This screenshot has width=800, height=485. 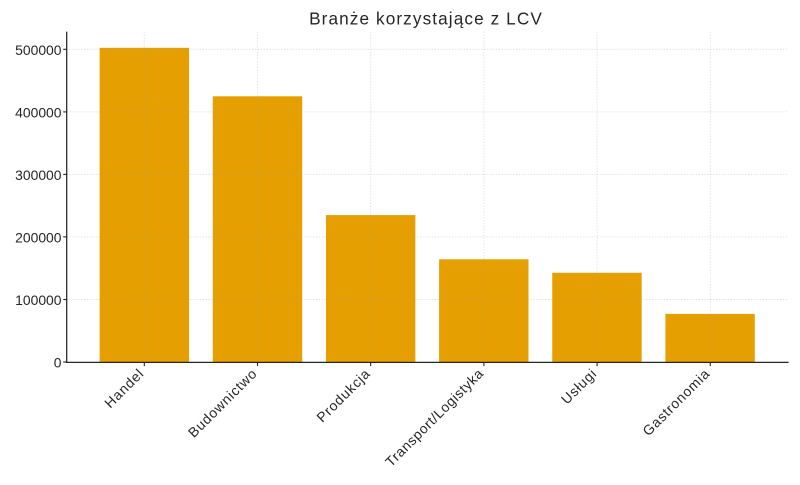 I want to click on svg-text: 500000, so click(x=38, y=50).